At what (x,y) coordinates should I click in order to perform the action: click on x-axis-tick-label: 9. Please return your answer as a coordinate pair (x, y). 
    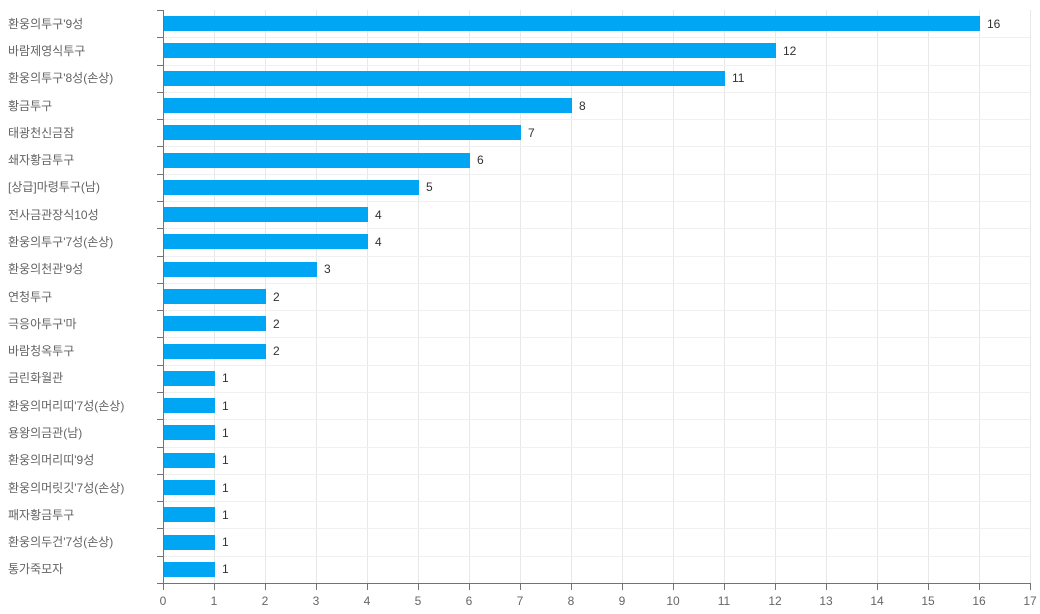
    Looking at the image, I should click on (622, 601).